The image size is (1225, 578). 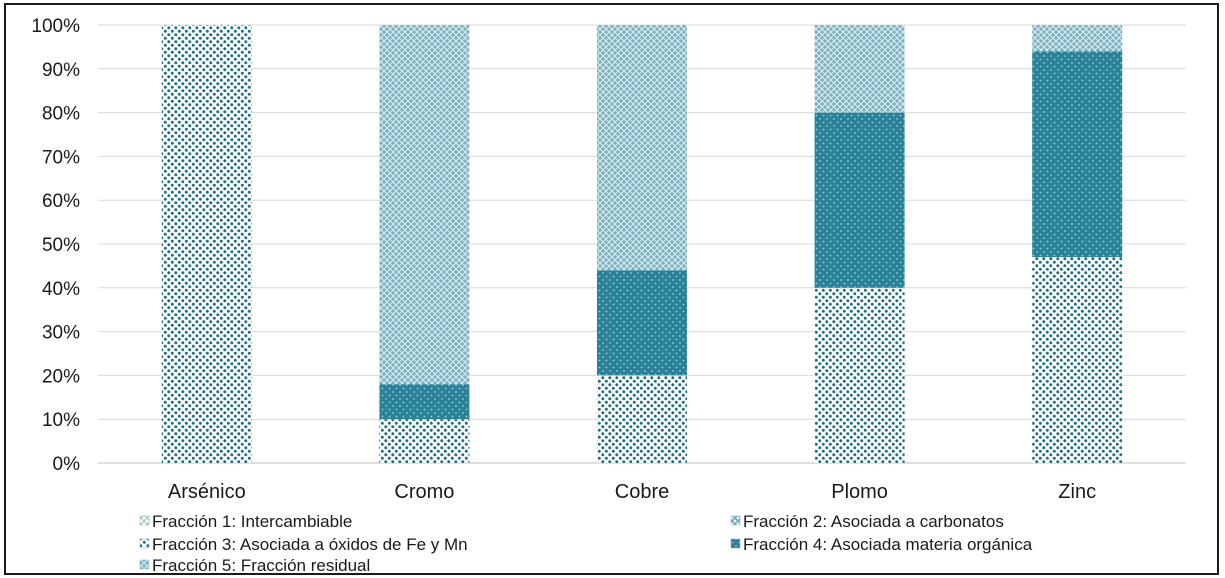 I want to click on legend-label: Fracción 1: Intercambiable, so click(x=252, y=521).